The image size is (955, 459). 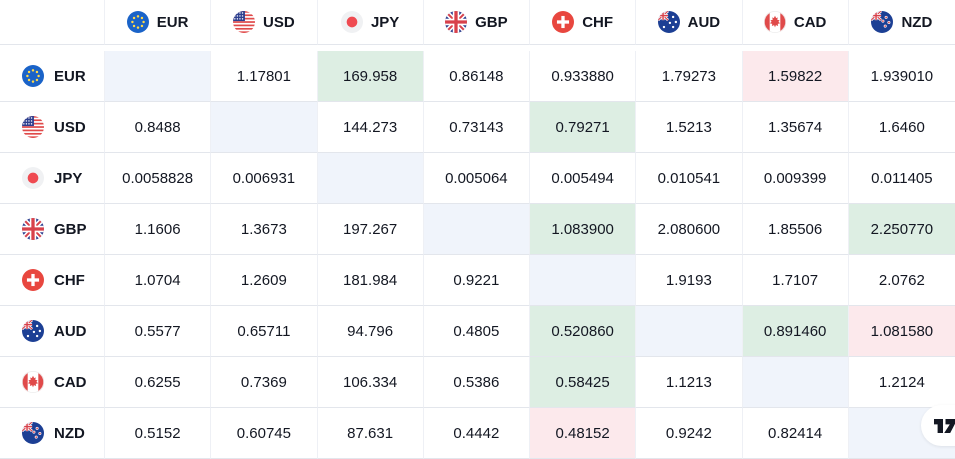 I want to click on rate-cell-cad-gbp: 0.5386, so click(x=476, y=382).